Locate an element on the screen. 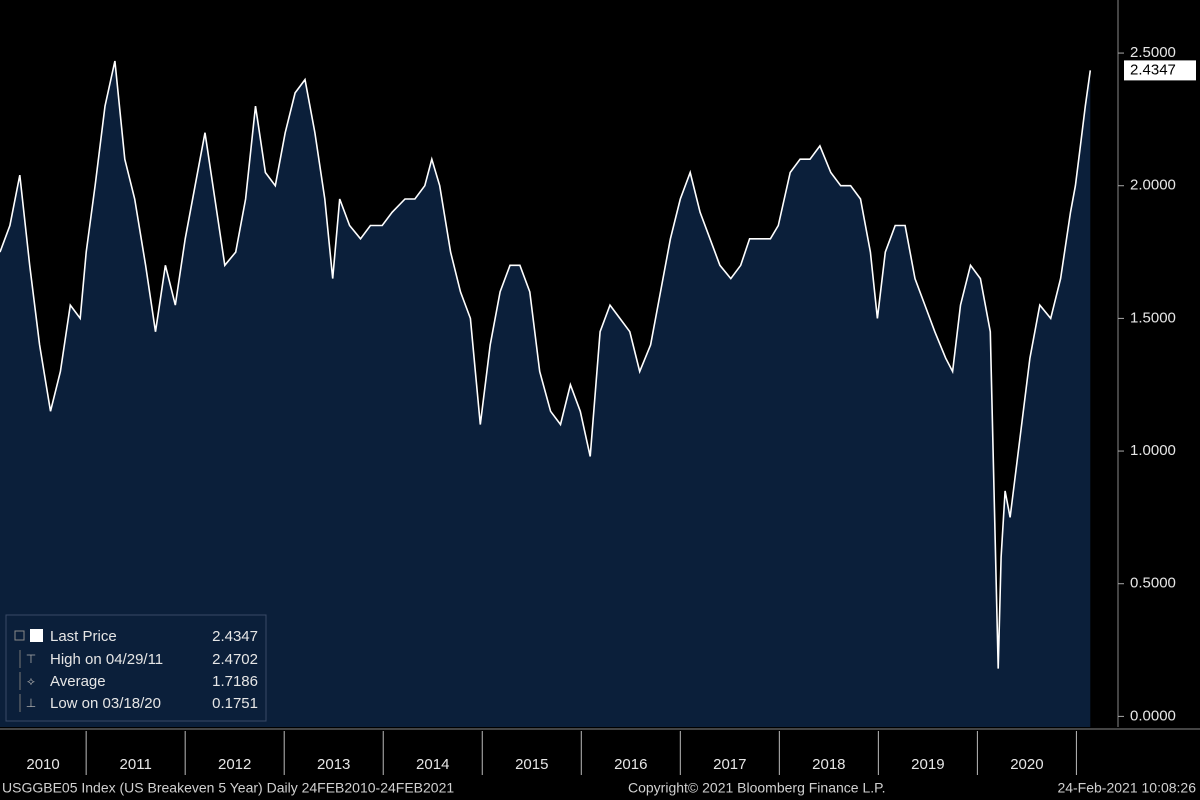  x-tick-label: 2020 is located at coordinates (1026, 764).